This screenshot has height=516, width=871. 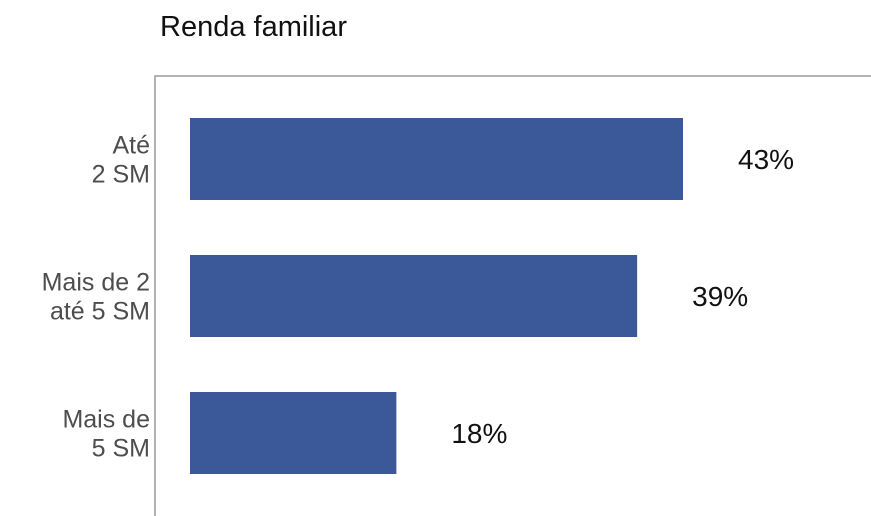 What do you see at coordinates (766, 159) in the screenshot?
I see `value-label-0: 43%` at bounding box center [766, 159].